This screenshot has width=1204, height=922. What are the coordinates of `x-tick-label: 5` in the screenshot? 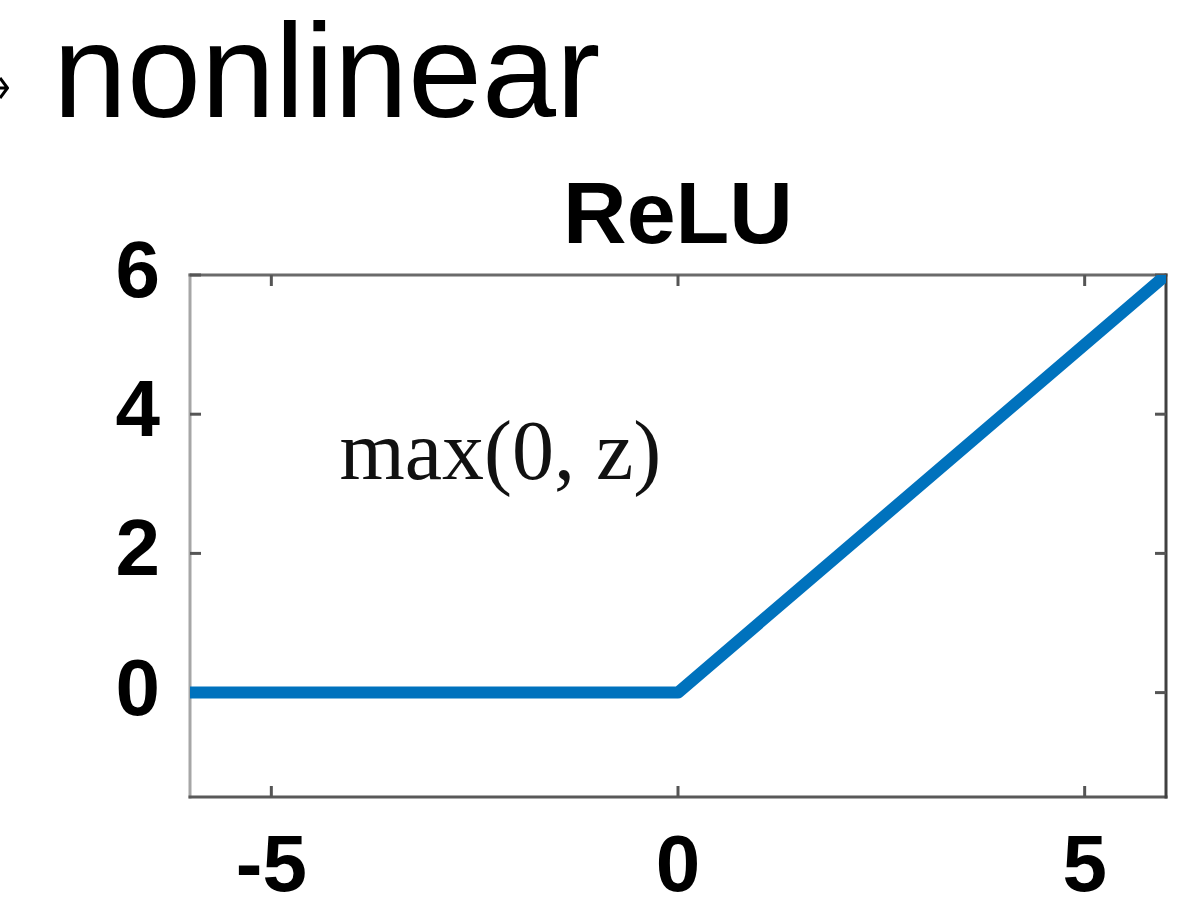 It's located at (1084, 864).